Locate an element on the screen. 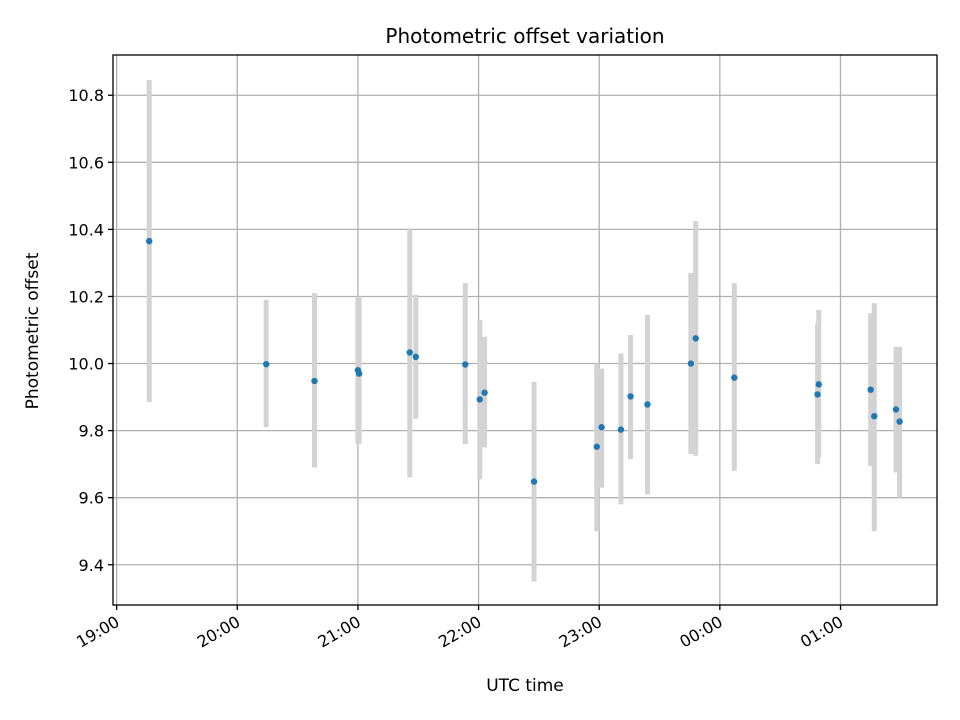 This screenshot has width=960, height=720. y-axis-ticks: 9.4 9.6 9.8 10.0 10.2 10.4 10.6 10.8 is located at coordinates (90, 330).